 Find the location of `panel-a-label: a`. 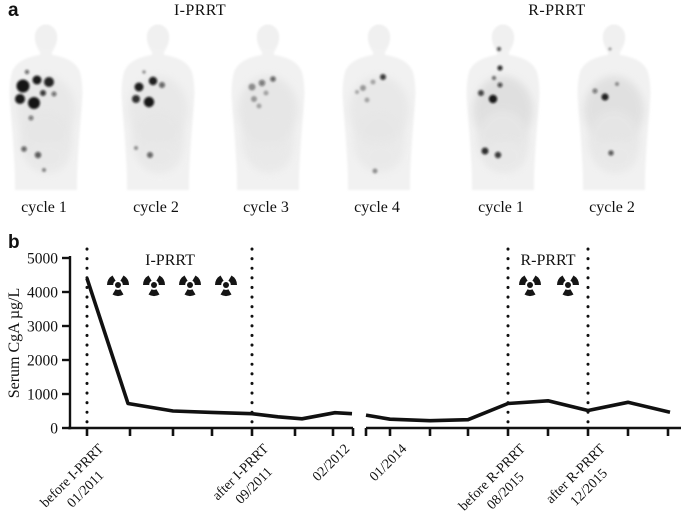

panel-a-label: a is located at coordinates (13, 10).